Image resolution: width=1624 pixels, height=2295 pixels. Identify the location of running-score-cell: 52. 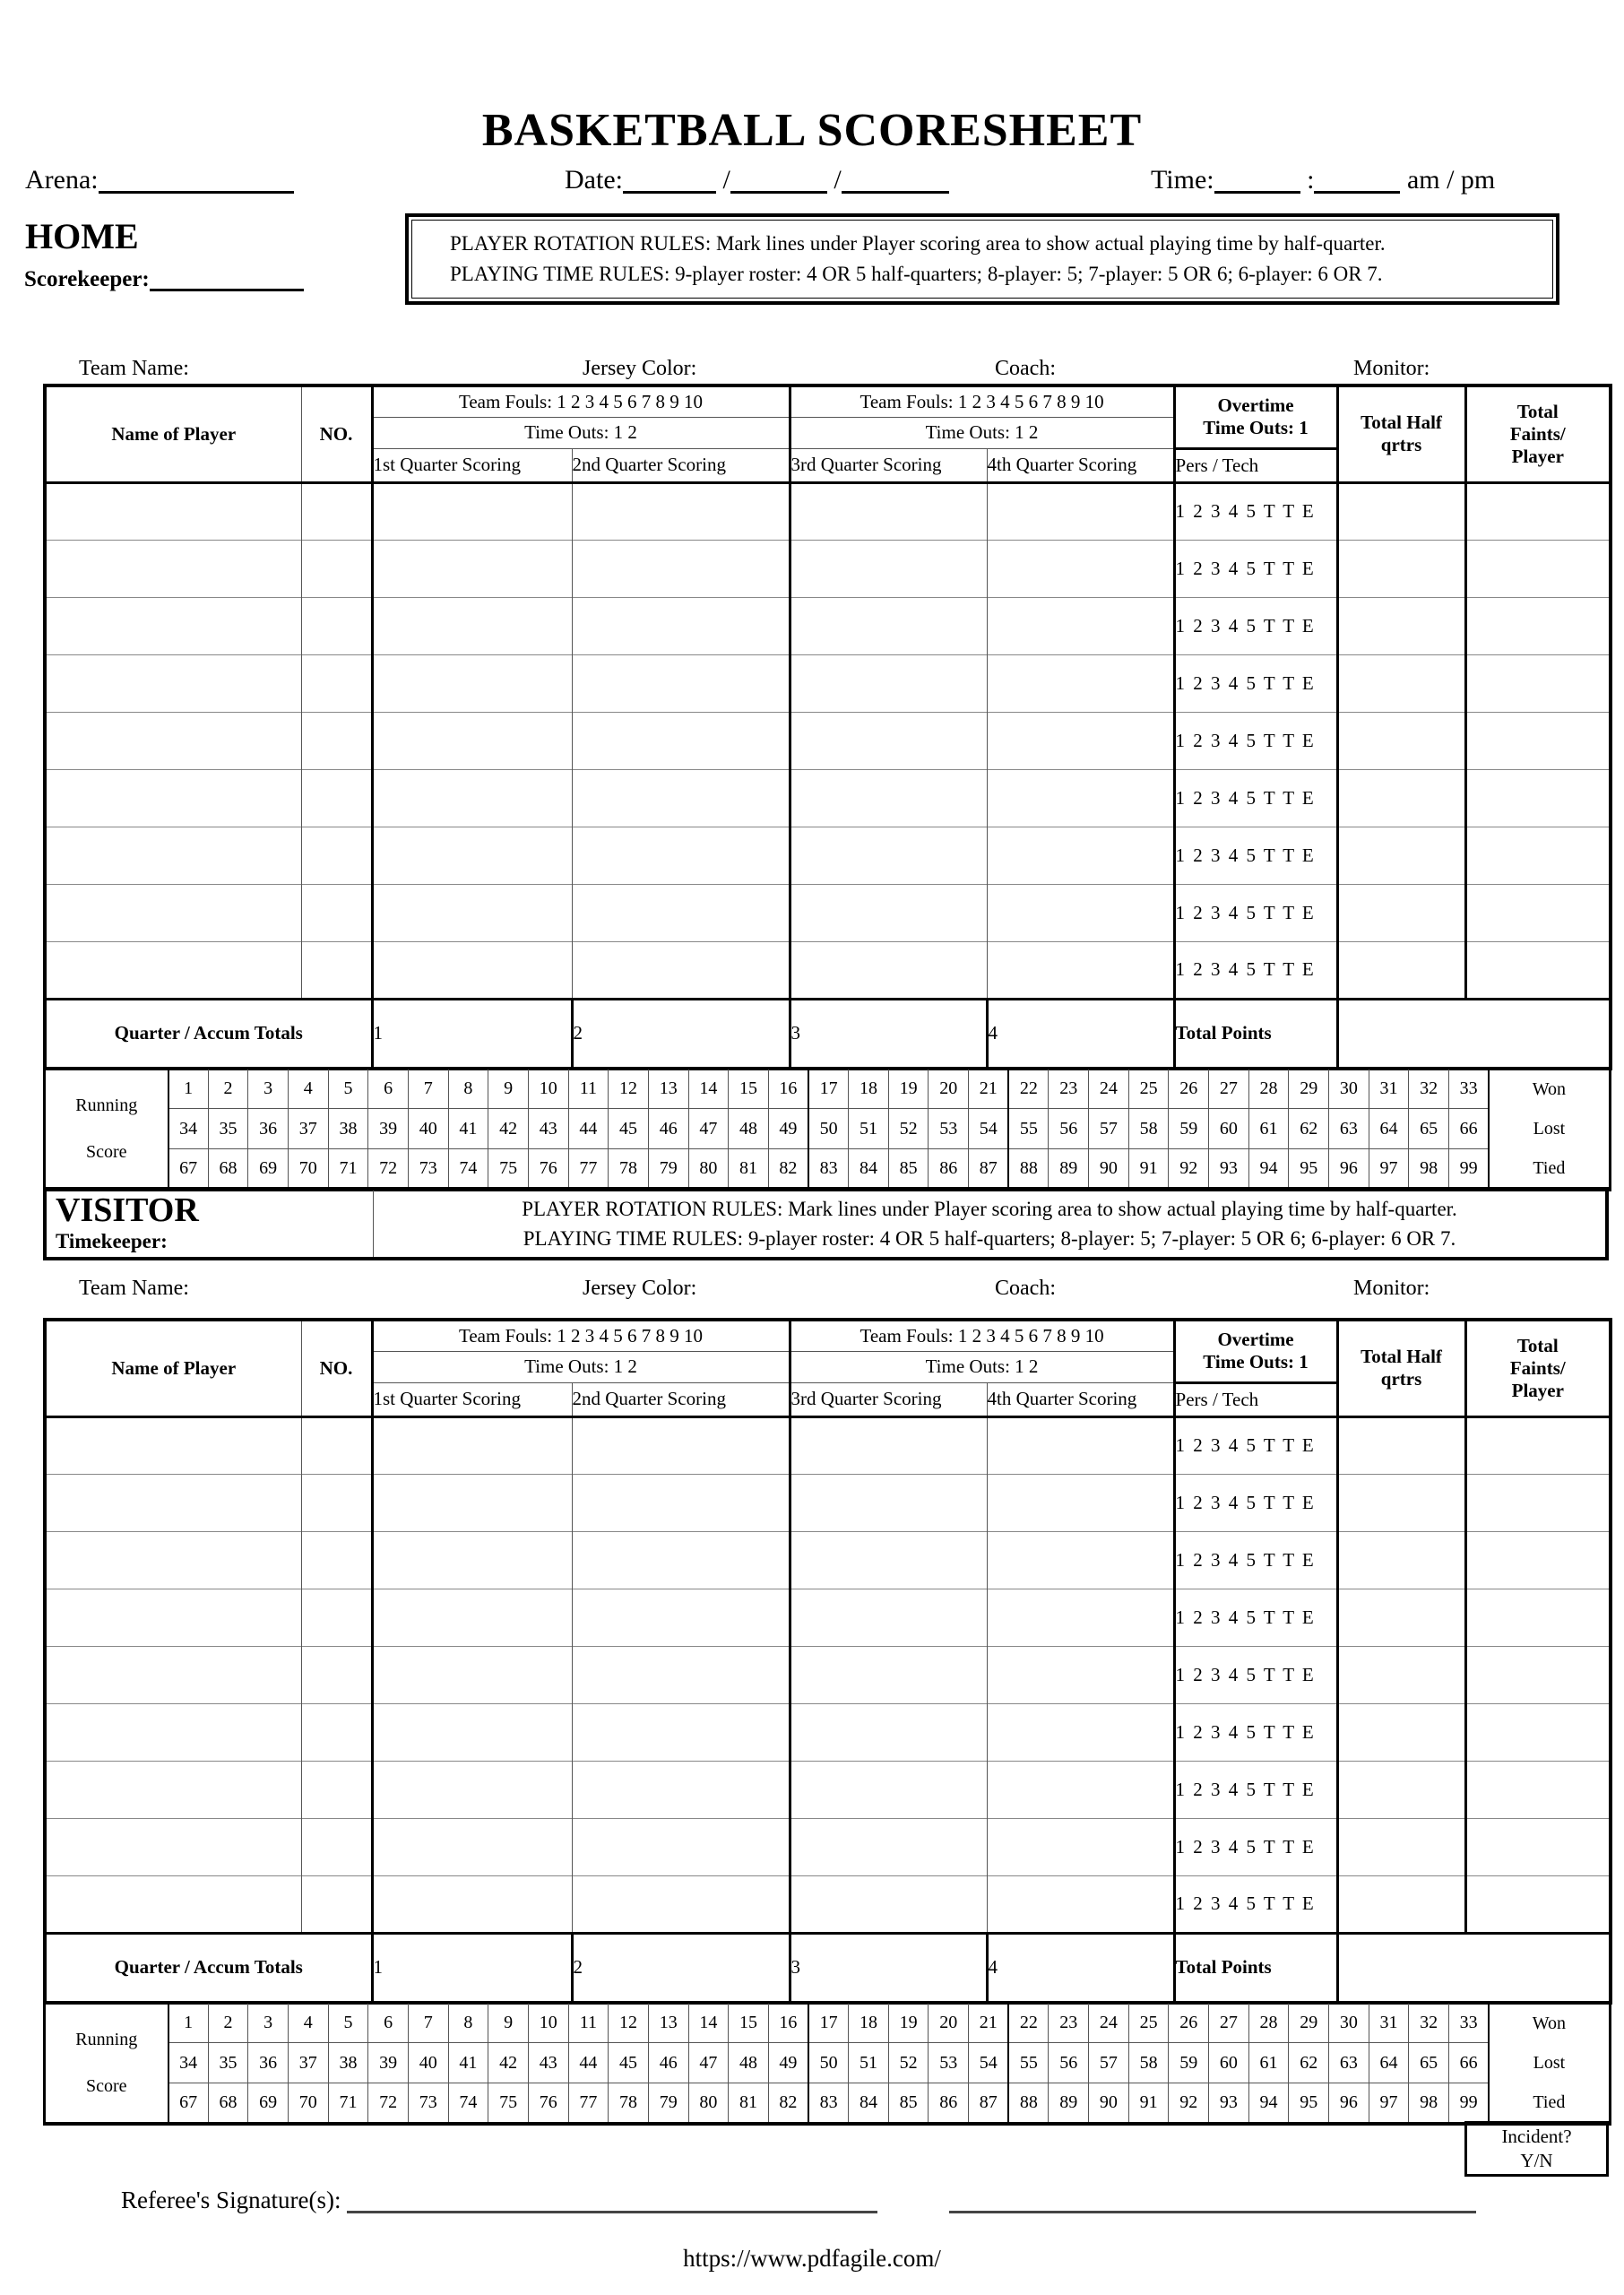
(908, 2063).